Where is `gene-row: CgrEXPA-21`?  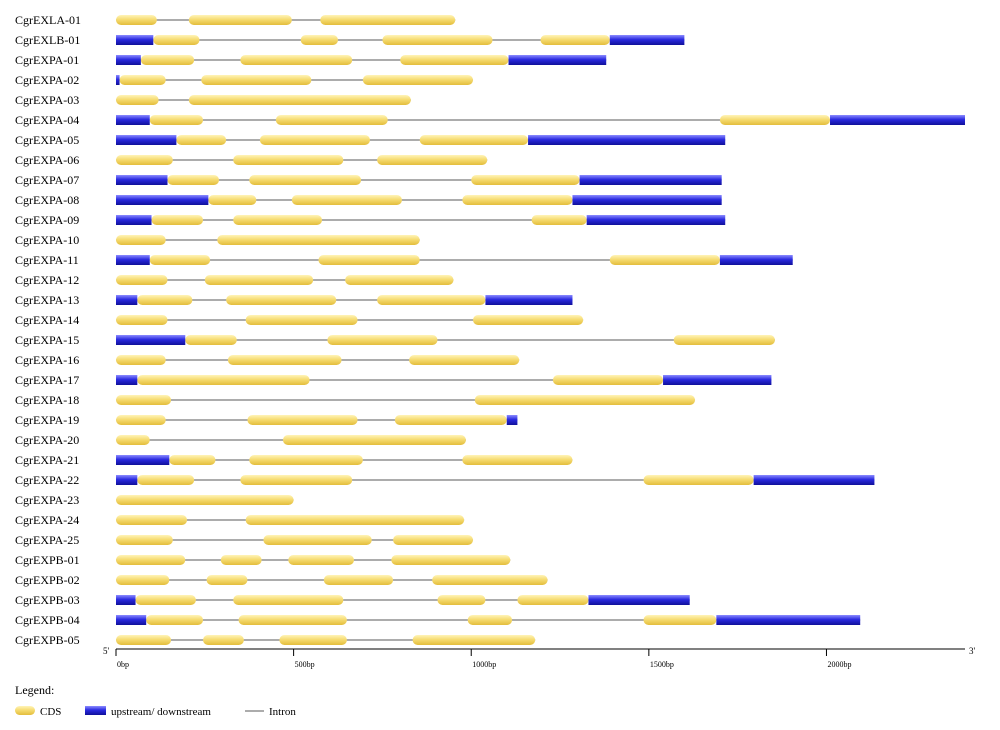 gene-row: CgrEXPA-21 is located at coordinates (294, 460).